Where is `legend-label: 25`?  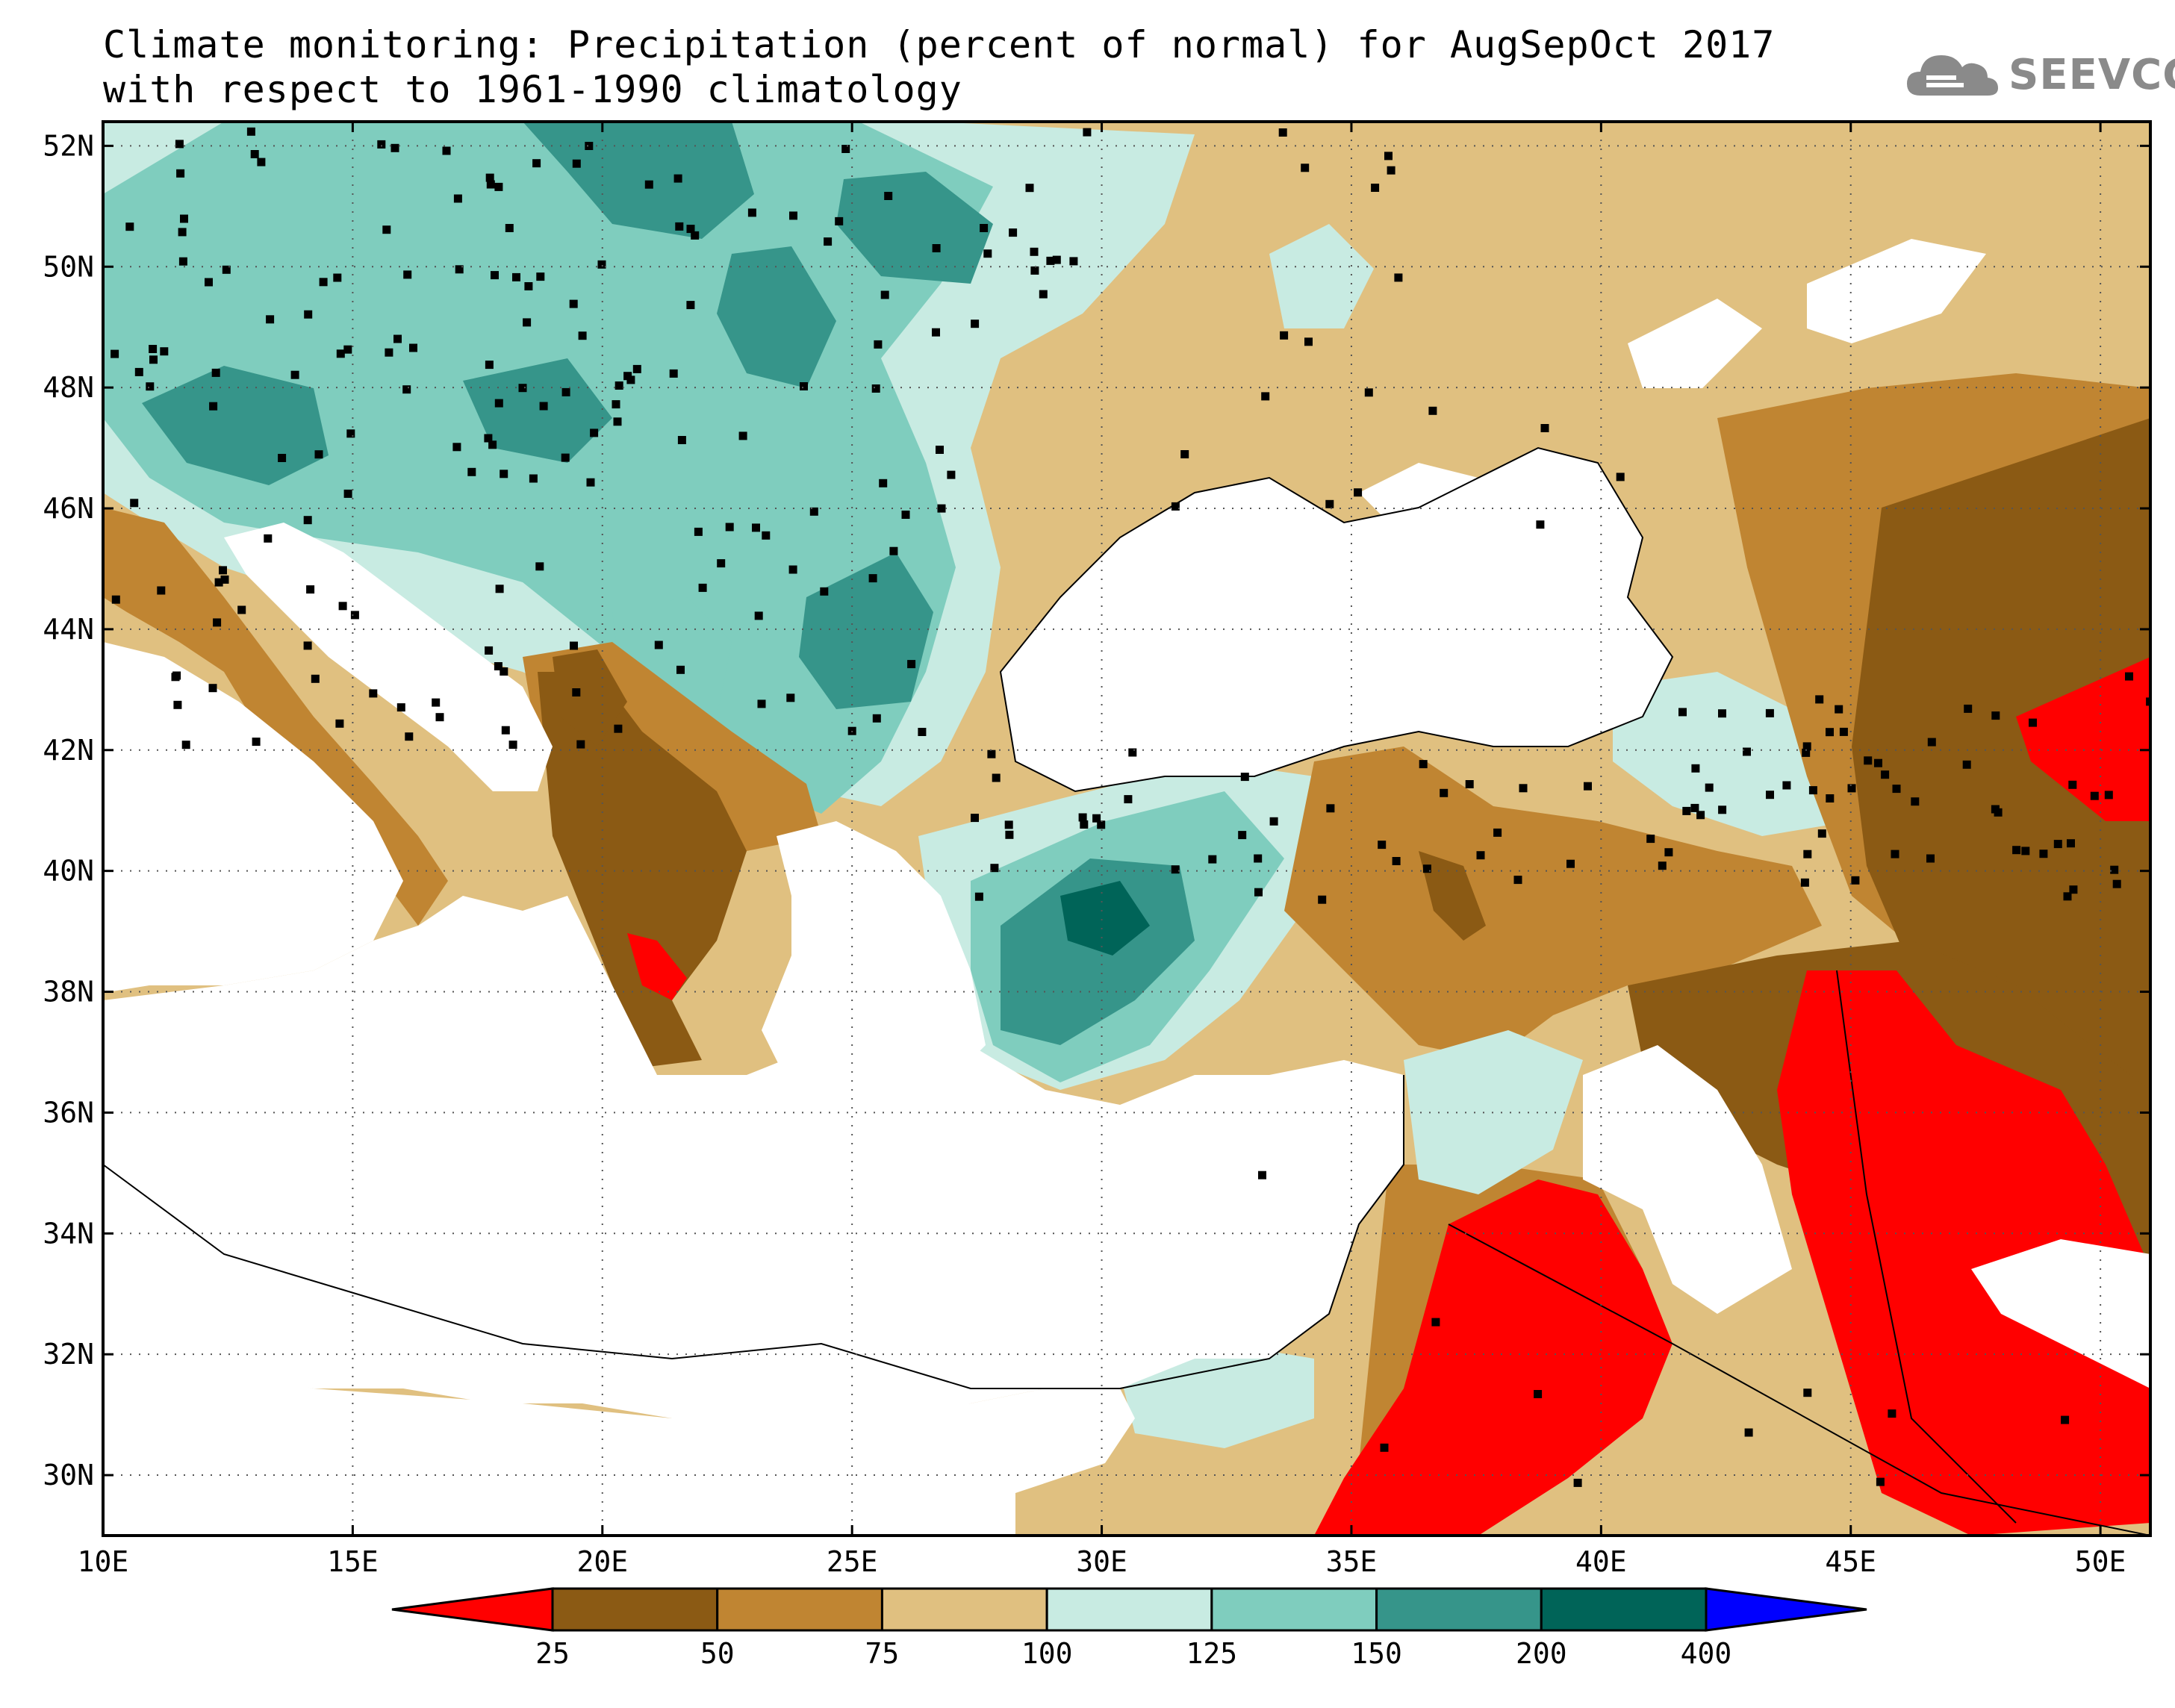
legend-label: 25 is located at coordinates (552, 1653).